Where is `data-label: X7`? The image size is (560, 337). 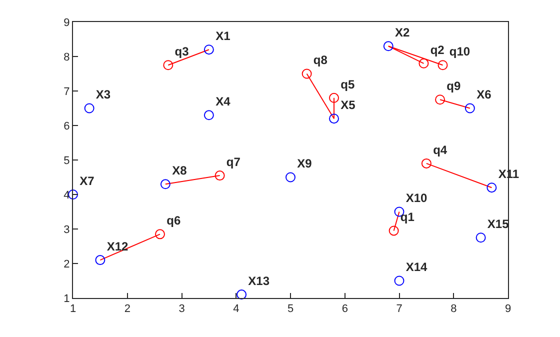
data-label: X7 is located at coordinates (87, 181).